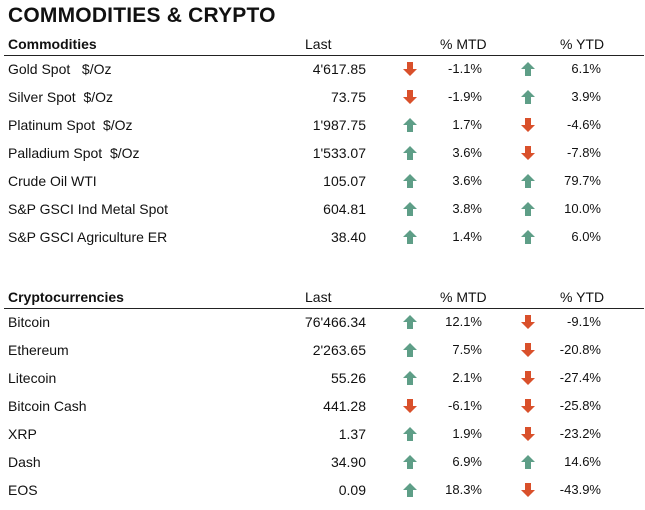 This screenshot has width=645, height=510. Describe the element at coordinates (348, 97) in the screenshot. I see `row-last: 73.75` at that location.